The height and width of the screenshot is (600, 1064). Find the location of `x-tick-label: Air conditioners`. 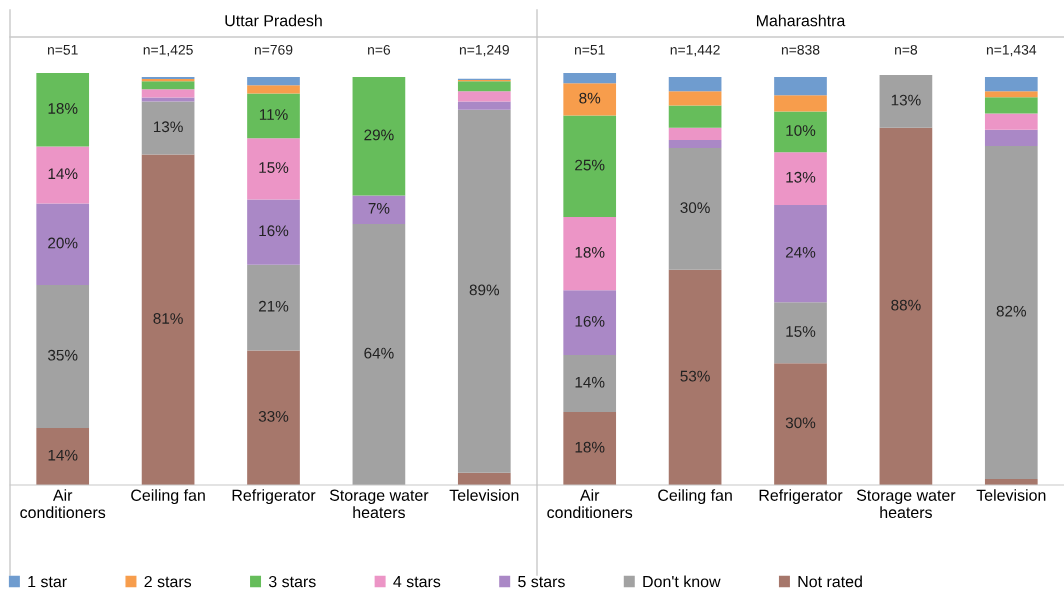

x-tick-label: Air conditioners is located at coordinates (590, 504).